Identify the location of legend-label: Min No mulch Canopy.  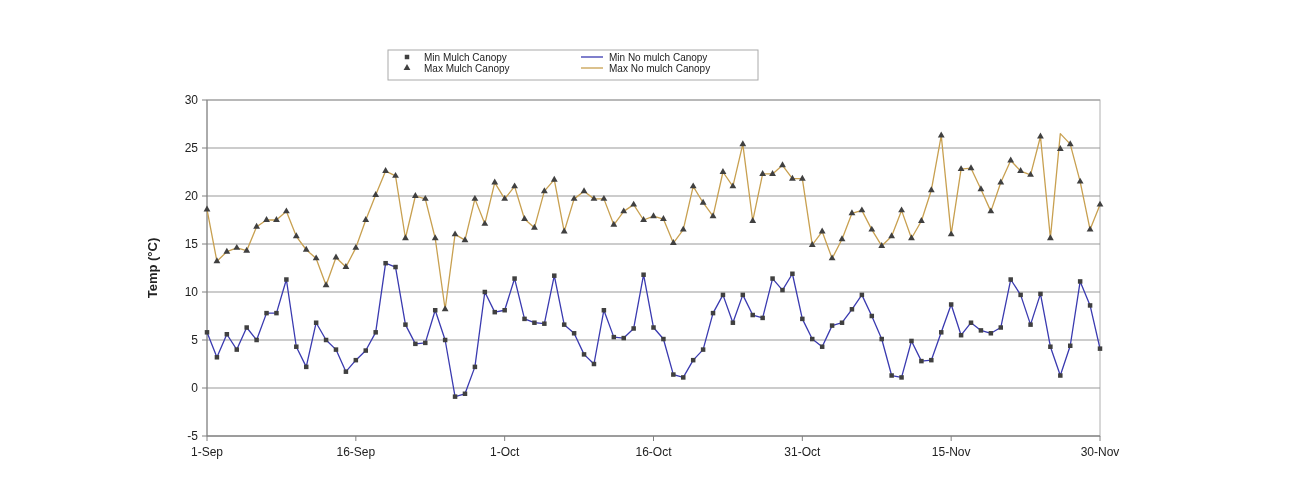
(658, 57).